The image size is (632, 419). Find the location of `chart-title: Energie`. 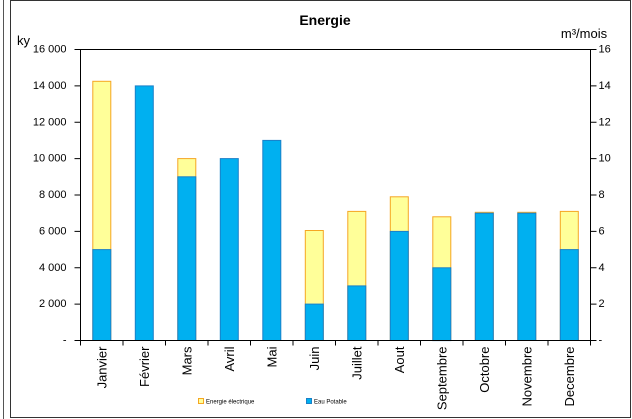

chart-title: Energie is located at coordinates (325, 20).